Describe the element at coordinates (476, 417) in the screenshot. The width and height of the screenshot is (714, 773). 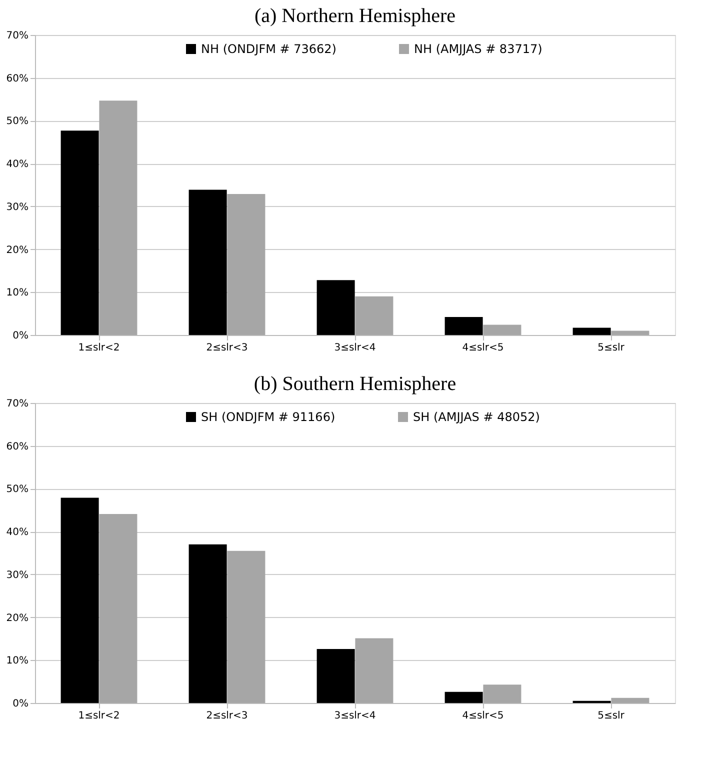
I see `legend-label: SH (AMJJAS # 48052)` at that location.